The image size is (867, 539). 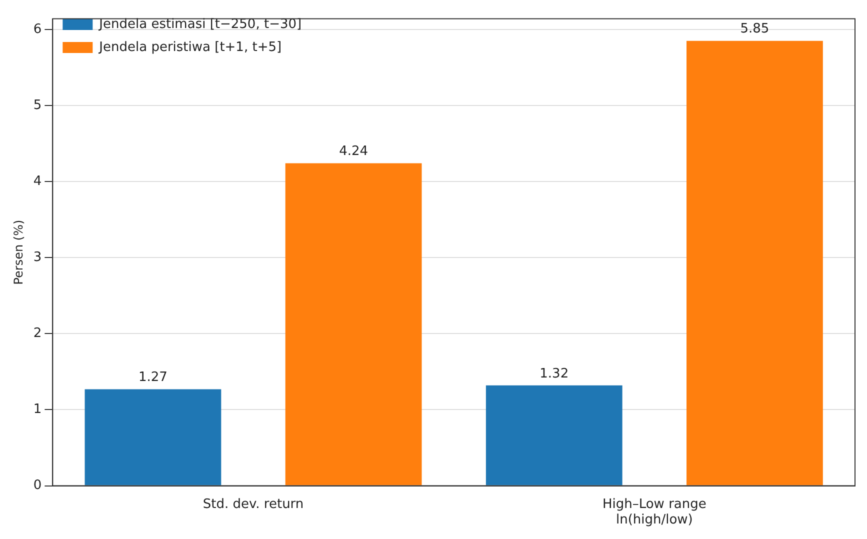 I want to click on y-tick-label: 4, so click(x=37, y=181).